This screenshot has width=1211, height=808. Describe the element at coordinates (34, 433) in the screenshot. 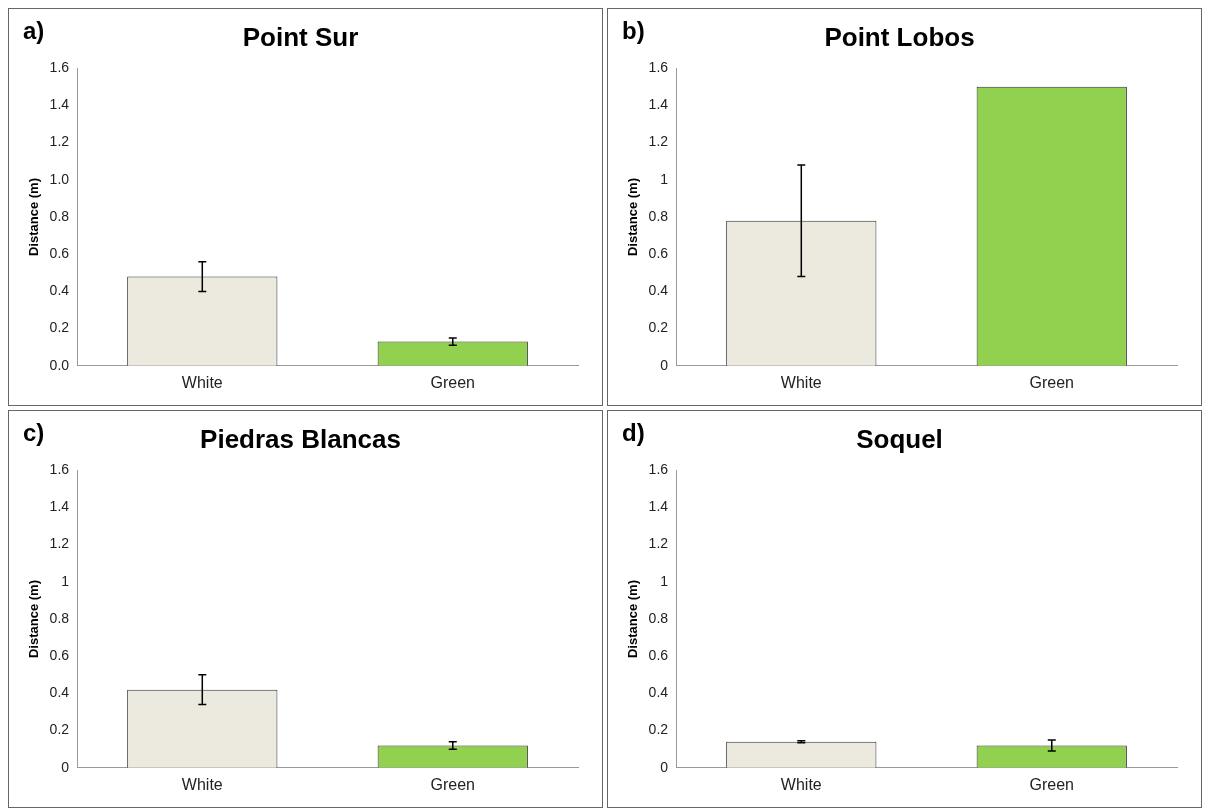

I see `text: c)` at that location.